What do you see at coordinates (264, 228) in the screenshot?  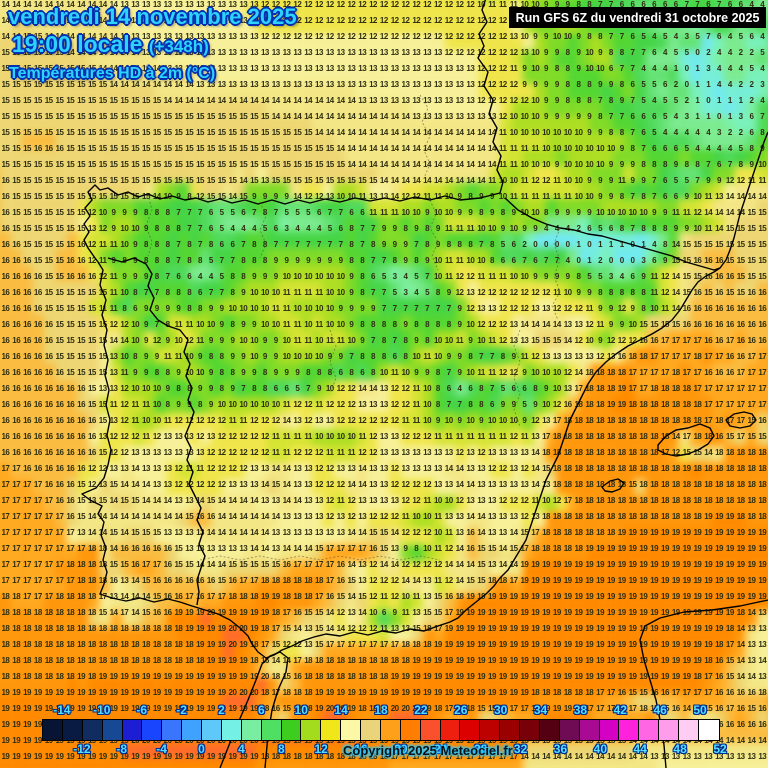 I see `temp-value: 5` at bounding box center [264, 228].